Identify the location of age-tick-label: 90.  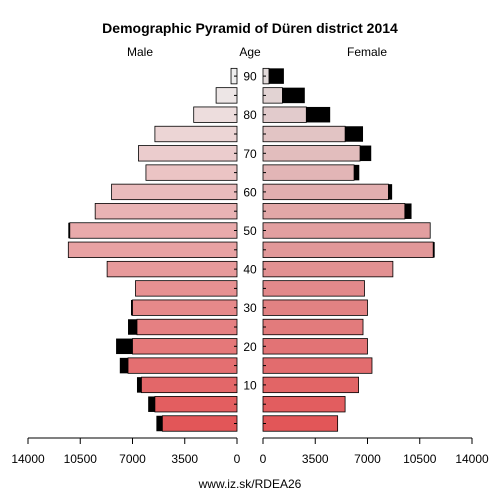
(250, 77).